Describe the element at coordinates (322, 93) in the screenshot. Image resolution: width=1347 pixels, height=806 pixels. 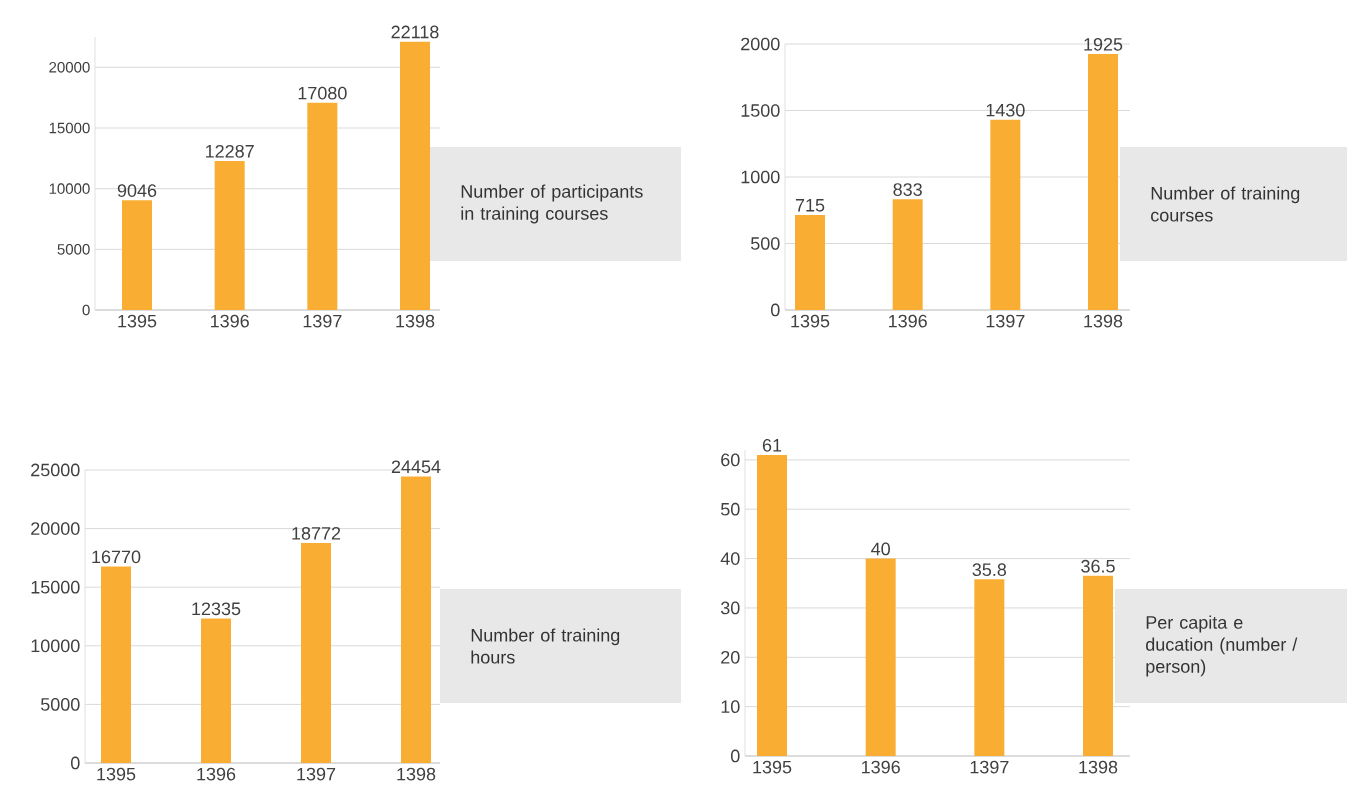
I see `data-label: 17080` at that location.